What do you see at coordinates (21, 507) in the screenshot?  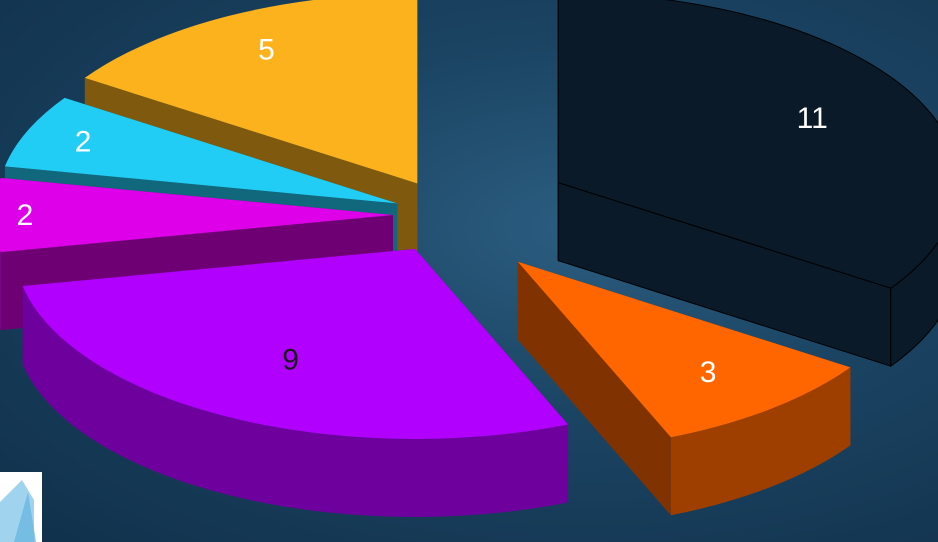 I see `mountain-logo-icon` at bounding box center [21, 507].